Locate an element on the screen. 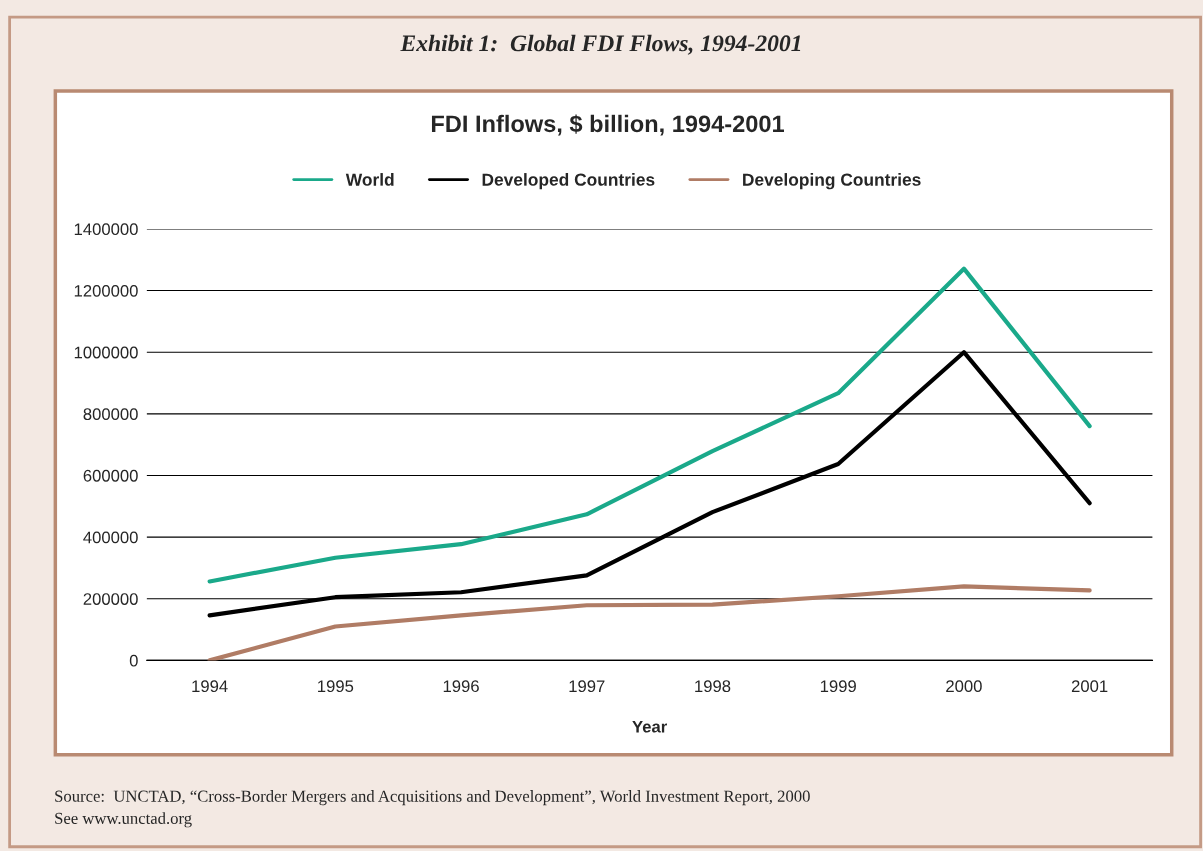 The image size is (1203, 851). line-series is located at coordinates (649, 622).